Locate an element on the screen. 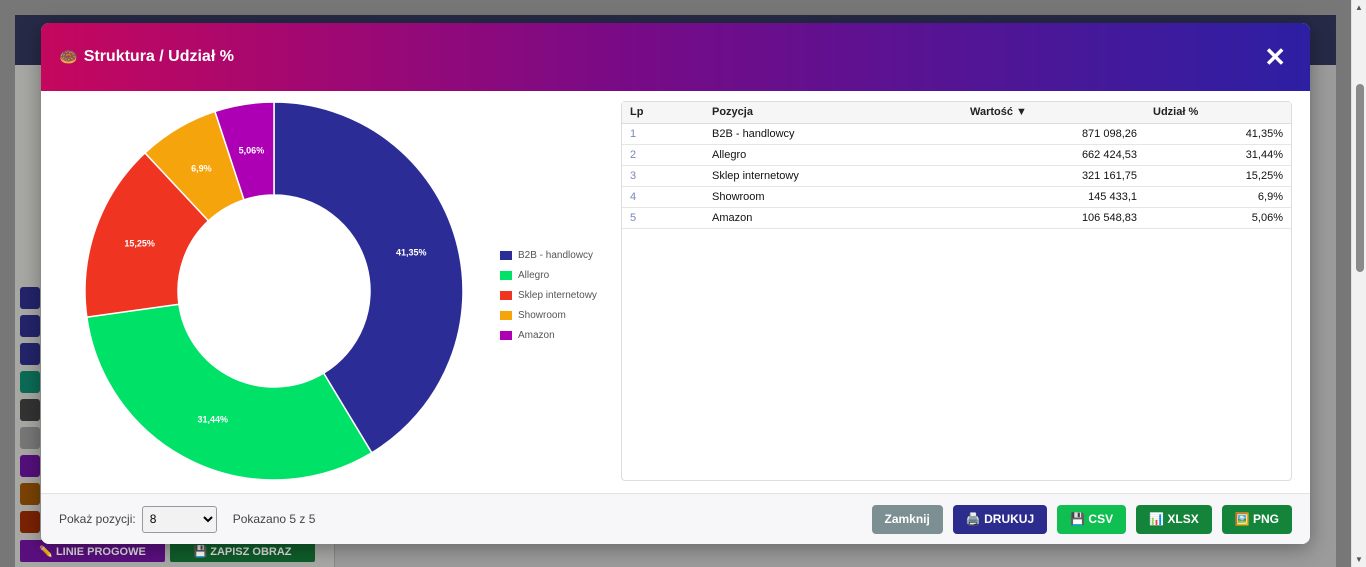  legend-label: Allegro is located at coordinates (534, 275).